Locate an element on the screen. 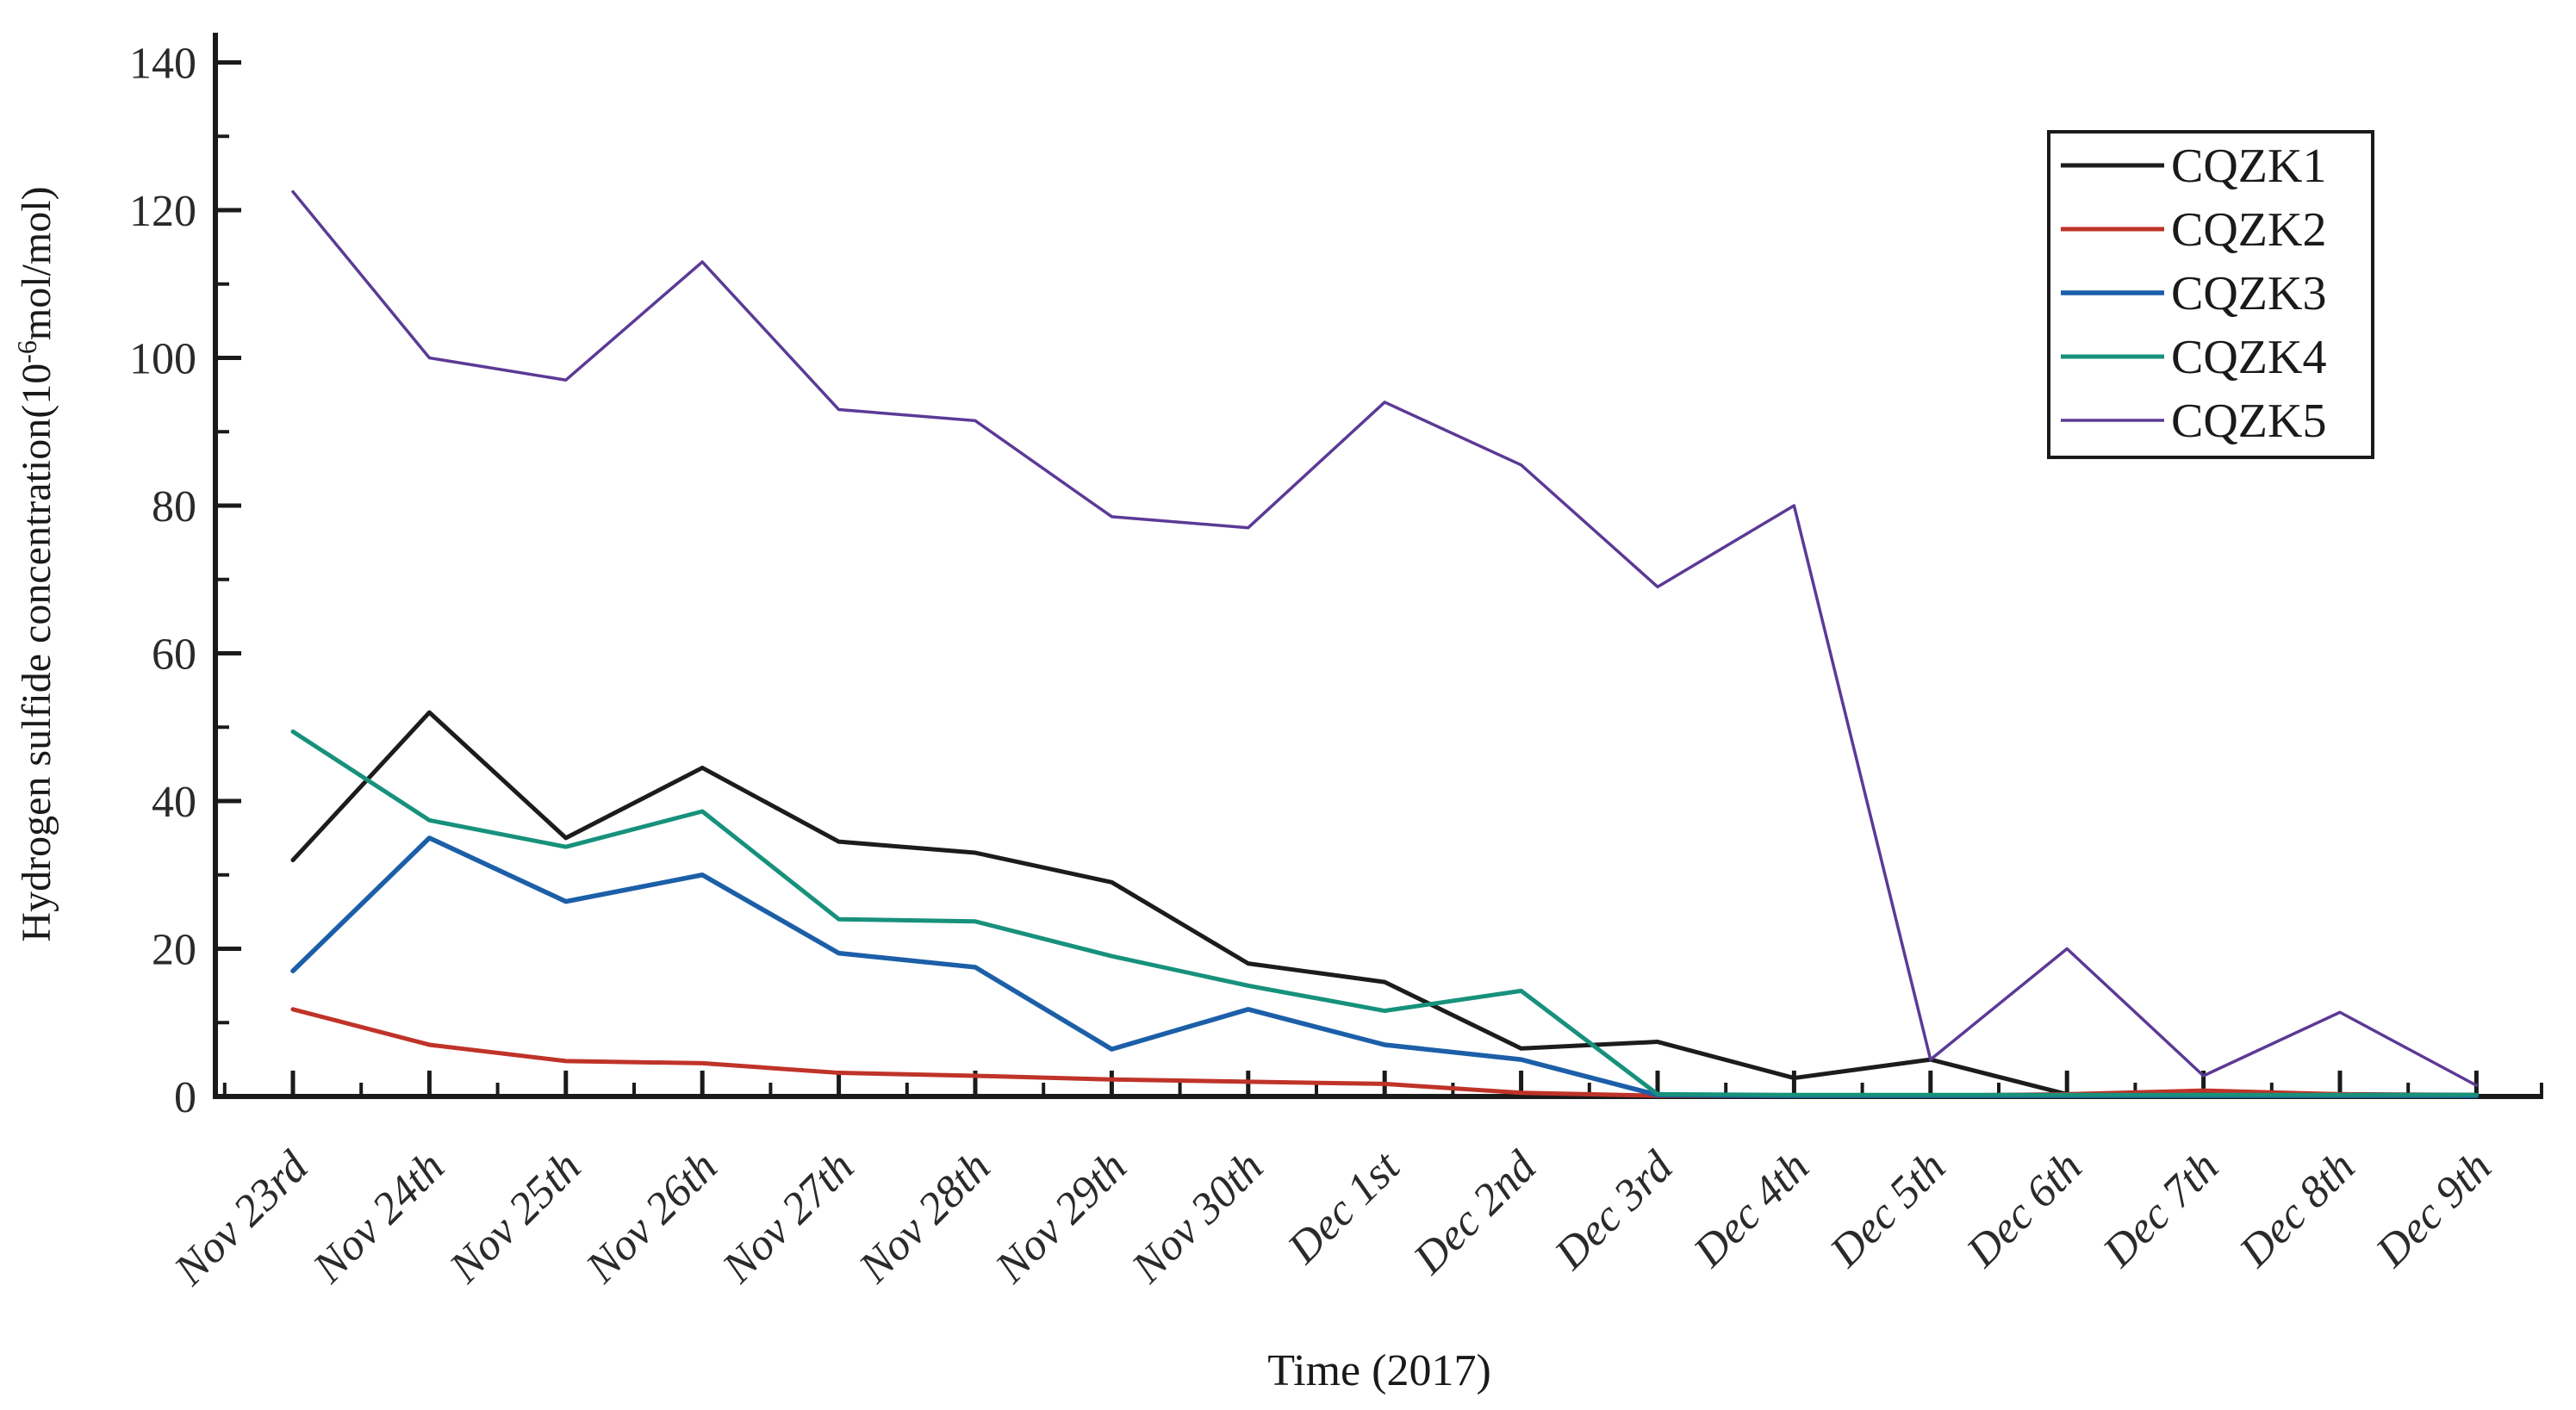 This screenshot has height=1410, width=2576. y-tick-label: 40 is located at coordinates (174, 802).